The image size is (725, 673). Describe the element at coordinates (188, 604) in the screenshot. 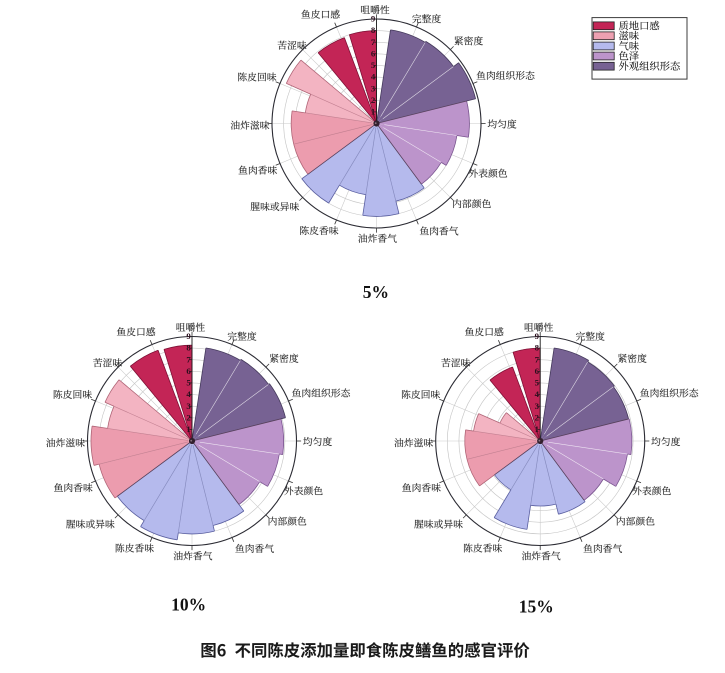

I see `svg-text: 10%` at that location.